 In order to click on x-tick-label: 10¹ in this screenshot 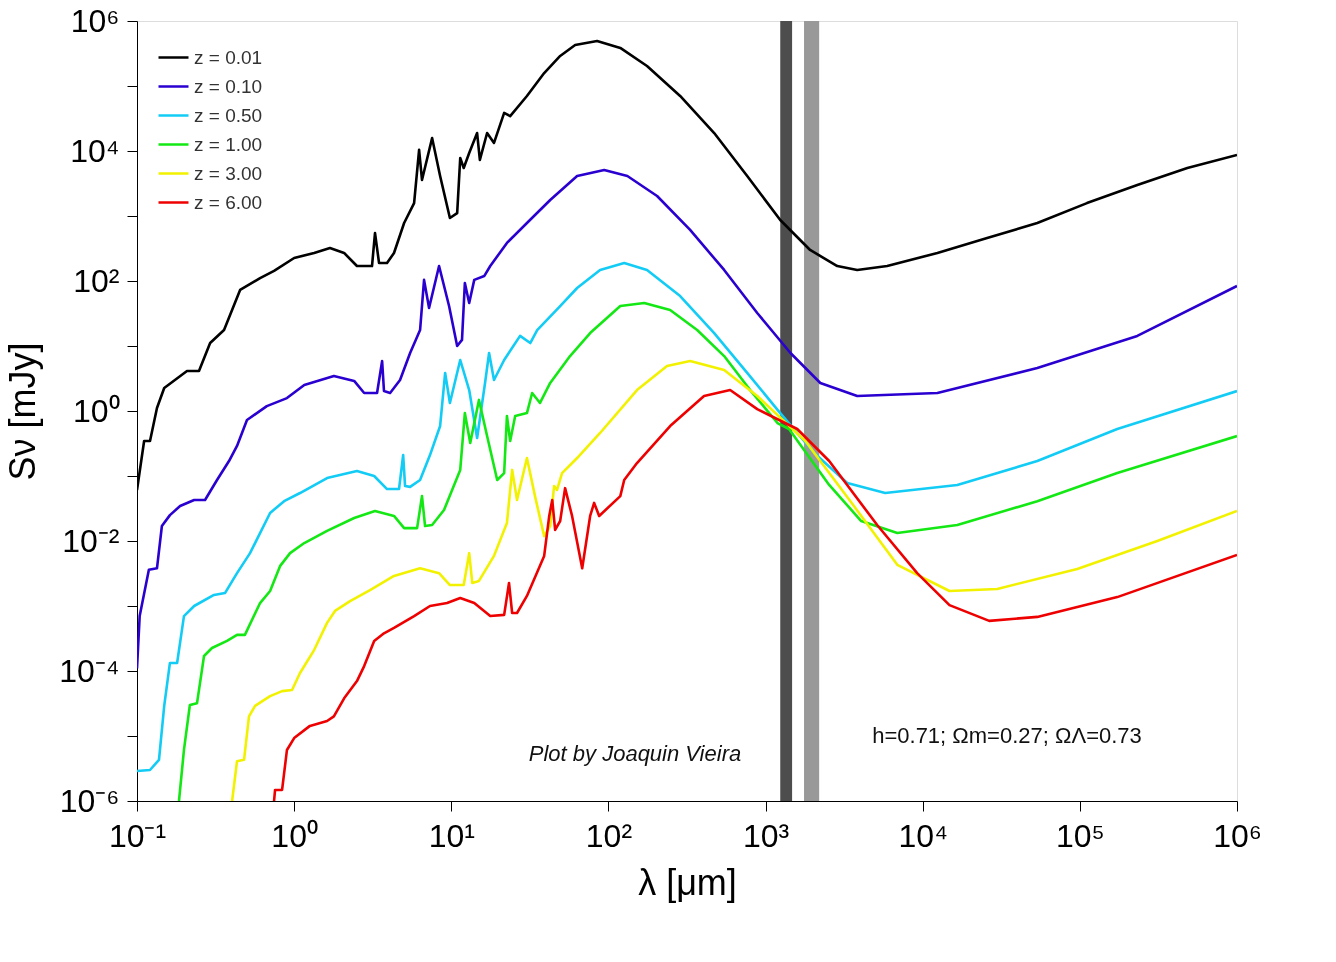, I will do `click(451, 835)`.